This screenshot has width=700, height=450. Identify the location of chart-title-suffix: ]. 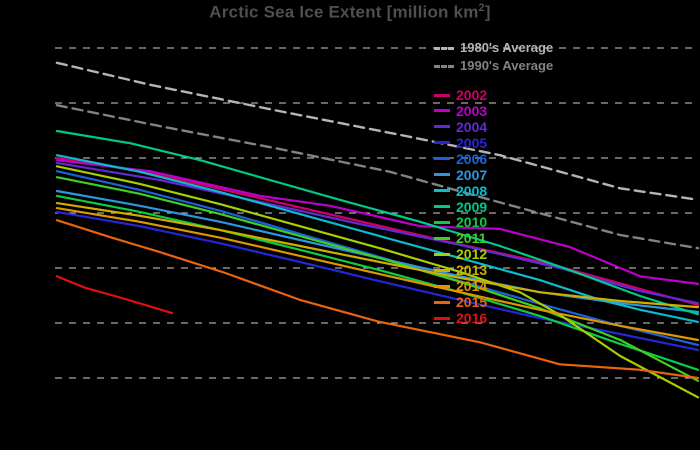
(487, 12).